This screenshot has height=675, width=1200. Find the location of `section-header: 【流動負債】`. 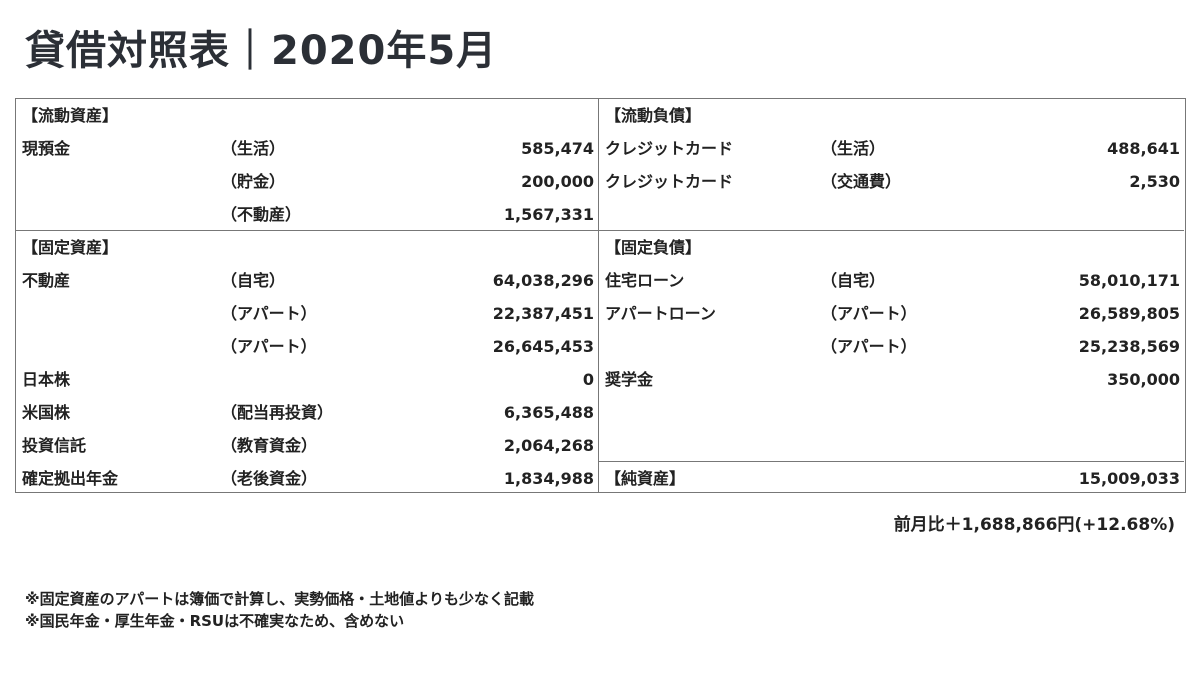

section-header: 【流動負債】 is located at coordinates (891, 115).